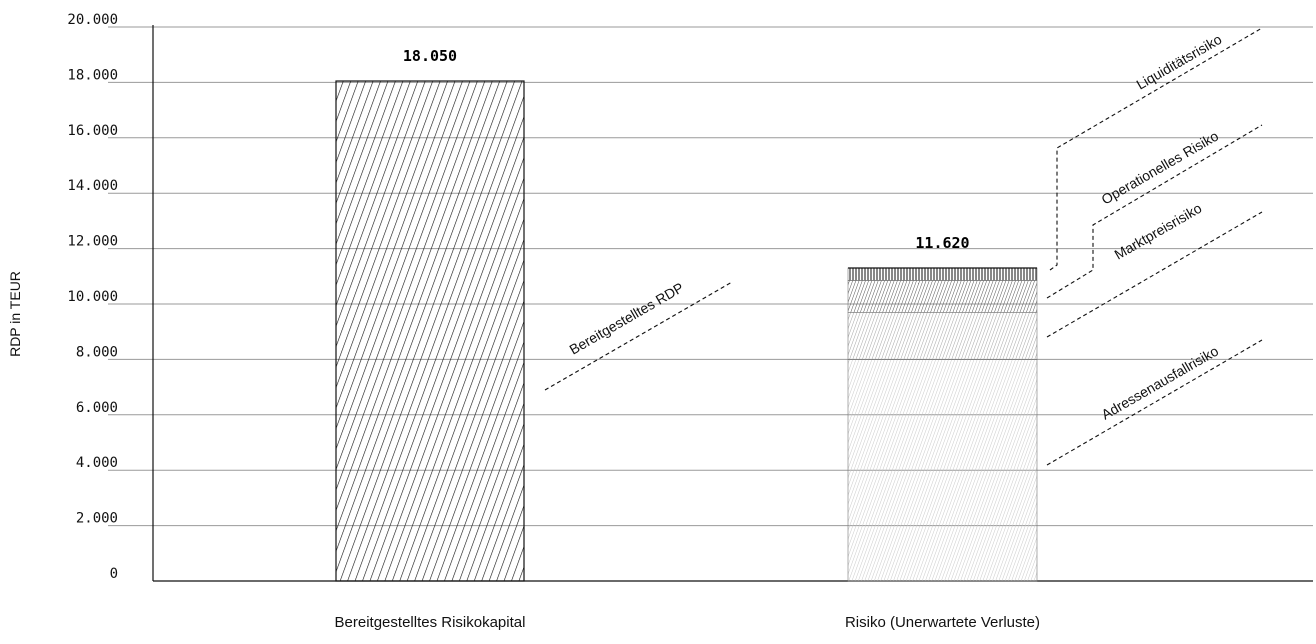 This screenshot has width=1316, height=644. Describe the element at coordinates (15, 314) in the screenshot. I see `y-axis-label: RDP in TEUR` at that location.